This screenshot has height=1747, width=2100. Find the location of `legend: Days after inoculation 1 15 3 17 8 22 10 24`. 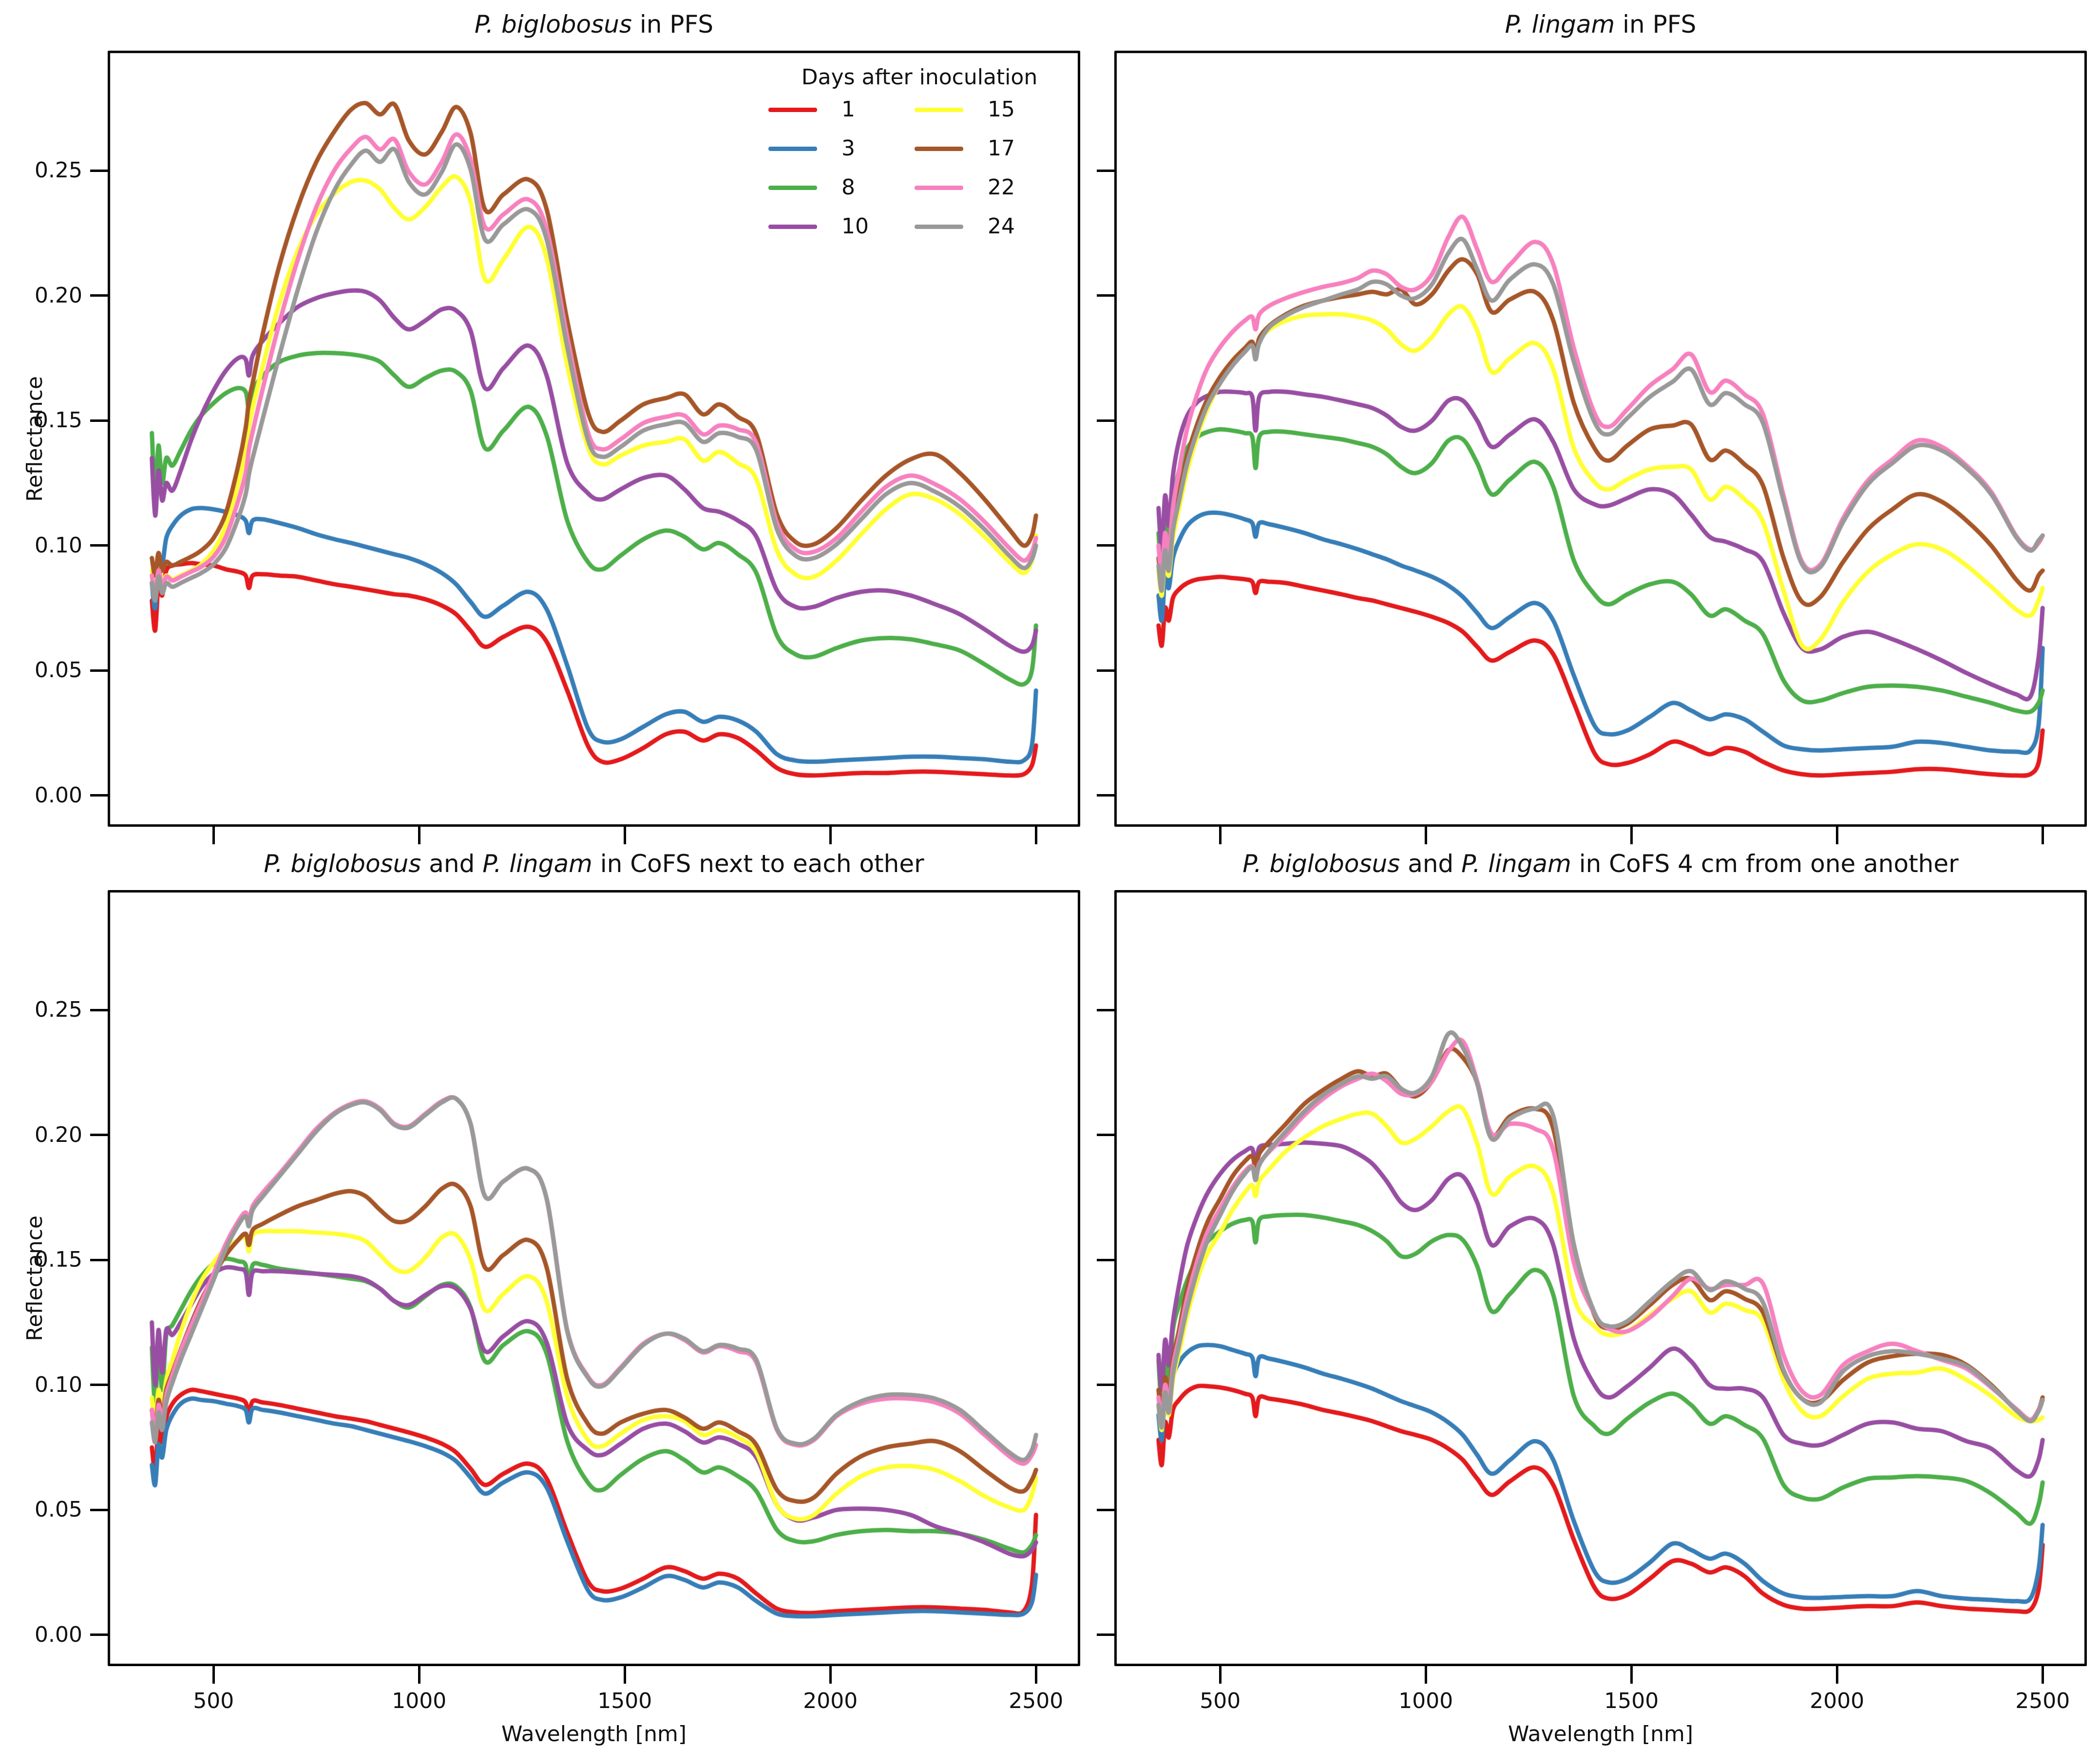

legend: Days after inoculation 1 15 3 17 8 22 10 24 is located at coordinates (919, 151).